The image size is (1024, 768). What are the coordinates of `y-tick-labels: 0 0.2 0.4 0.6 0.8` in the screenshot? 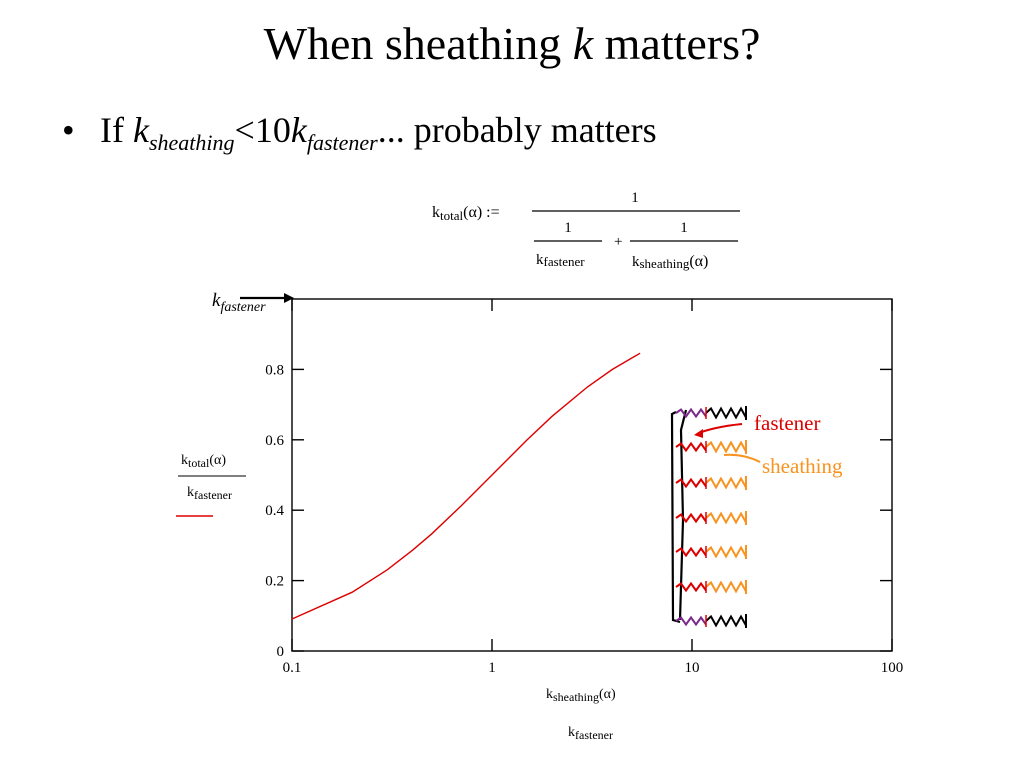 It's located at (274, 511).